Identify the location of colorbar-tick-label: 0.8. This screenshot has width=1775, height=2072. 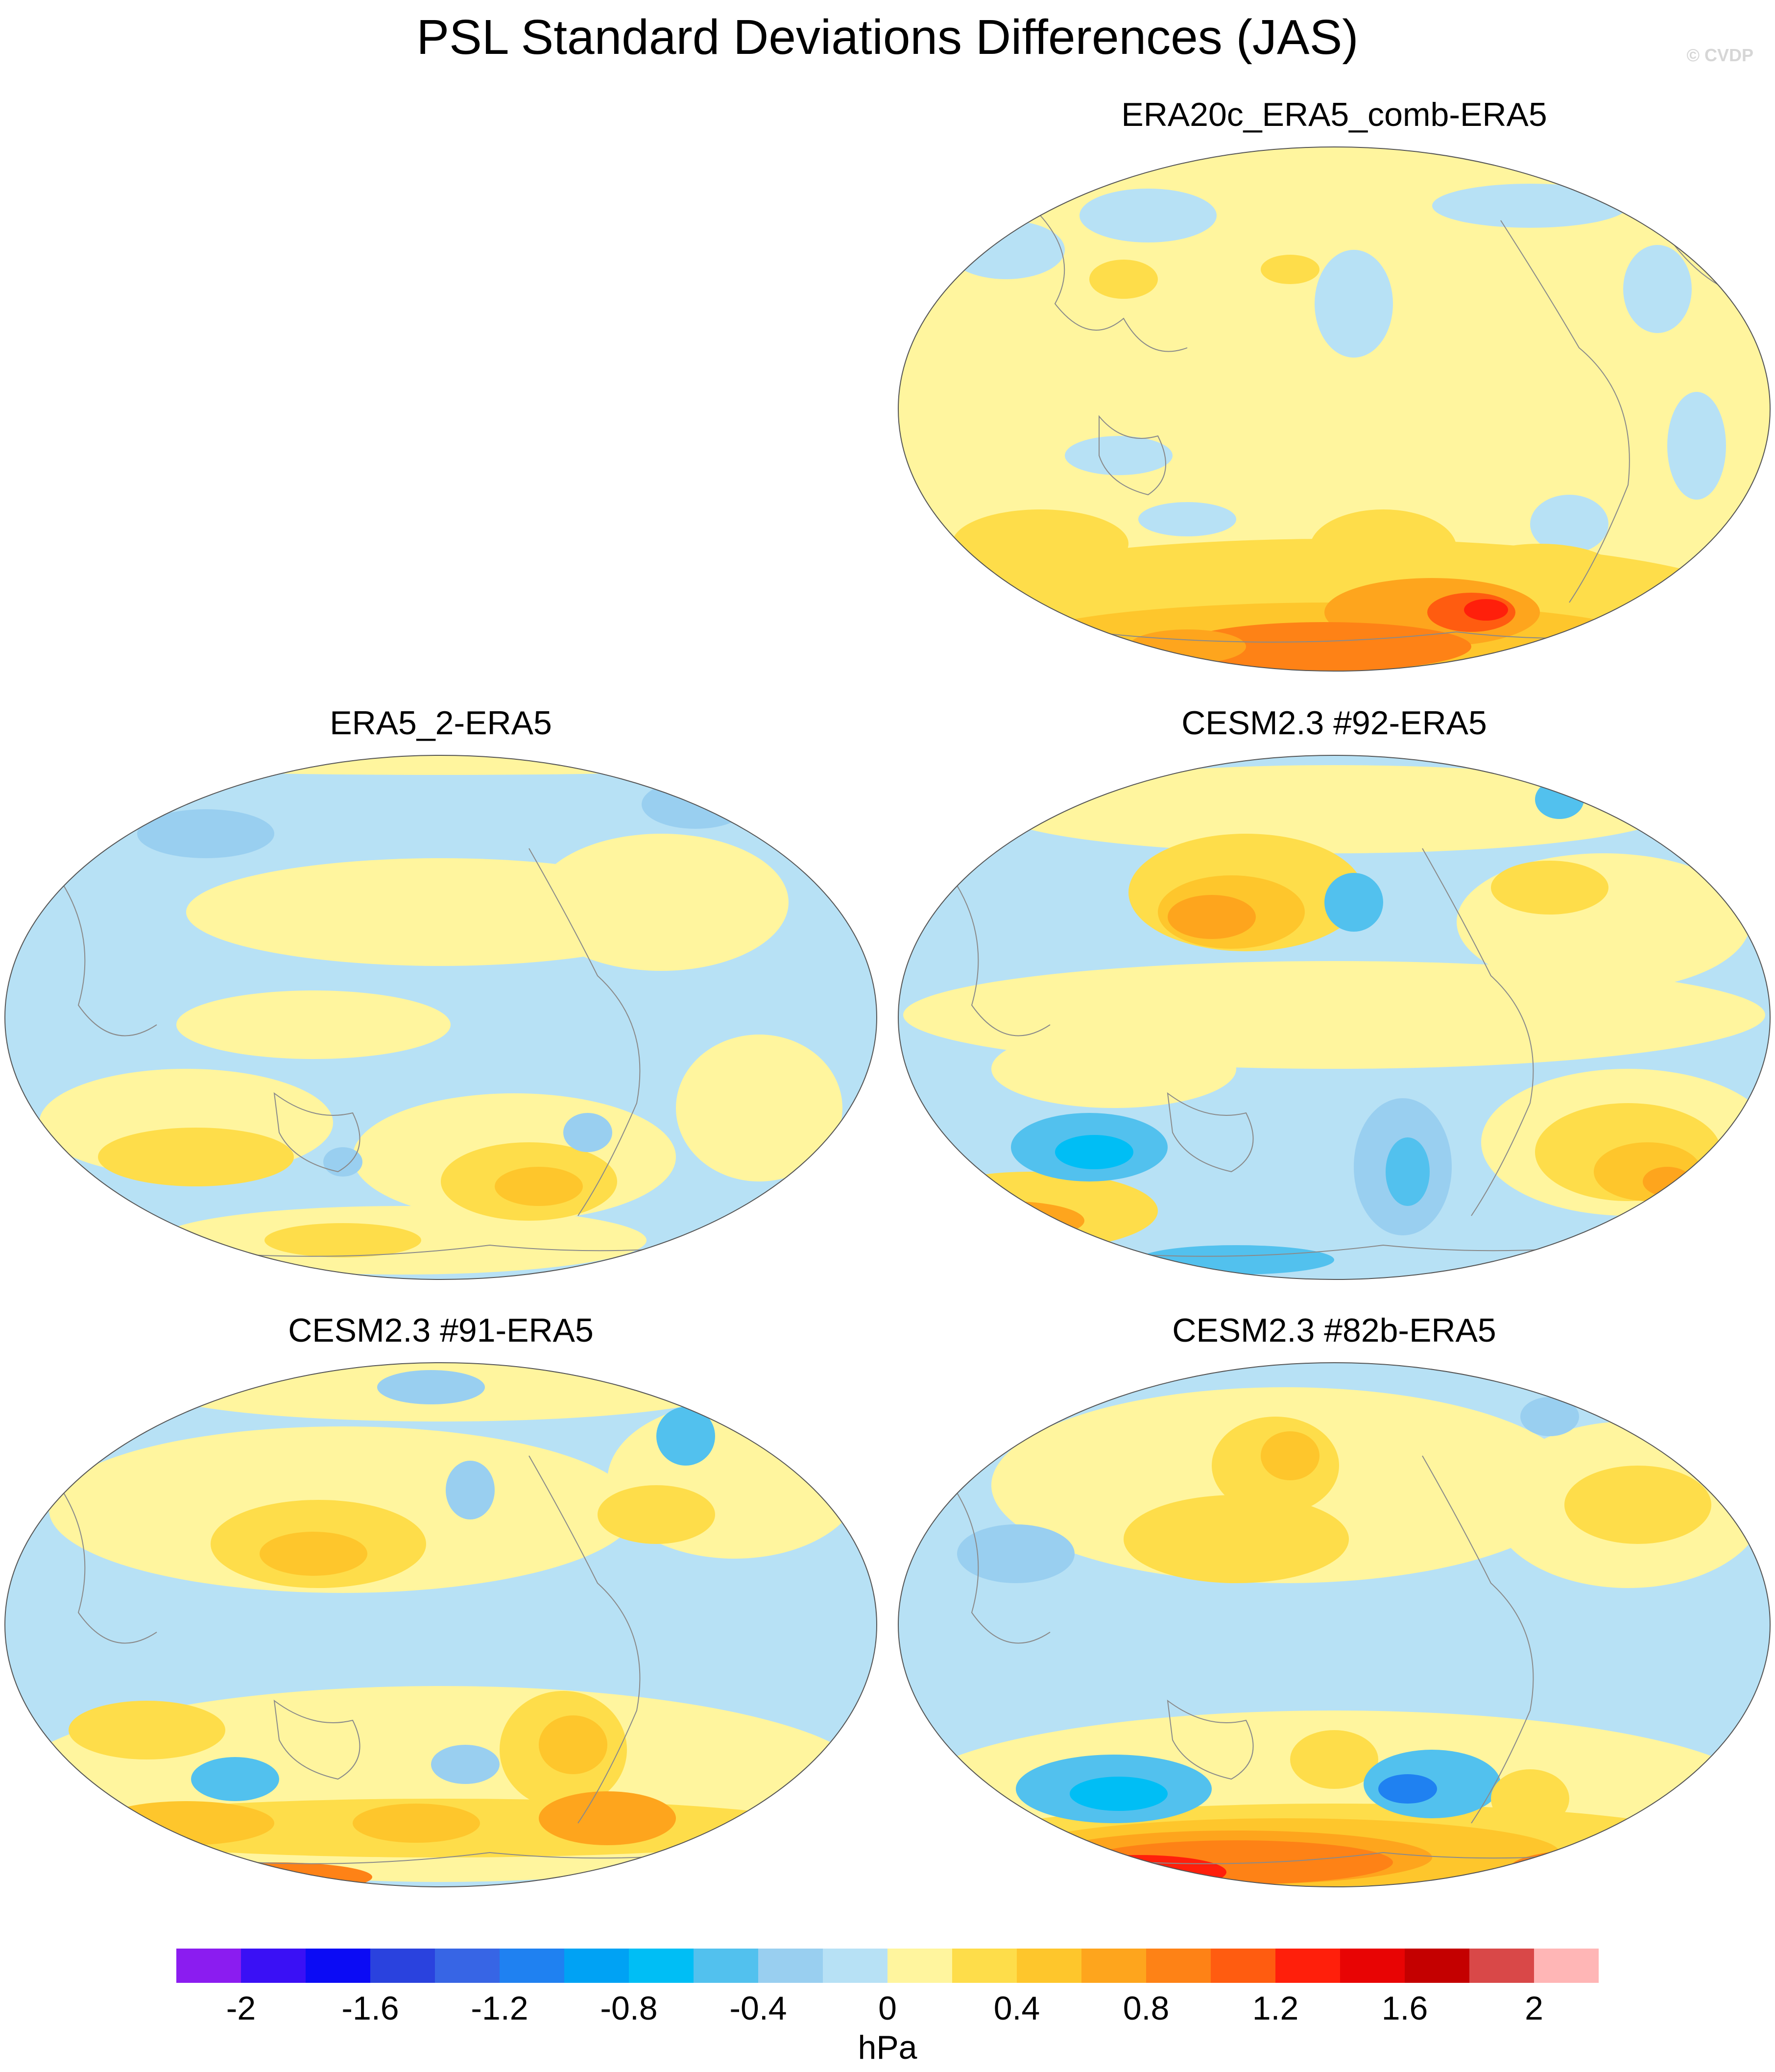
(1146, 2008).